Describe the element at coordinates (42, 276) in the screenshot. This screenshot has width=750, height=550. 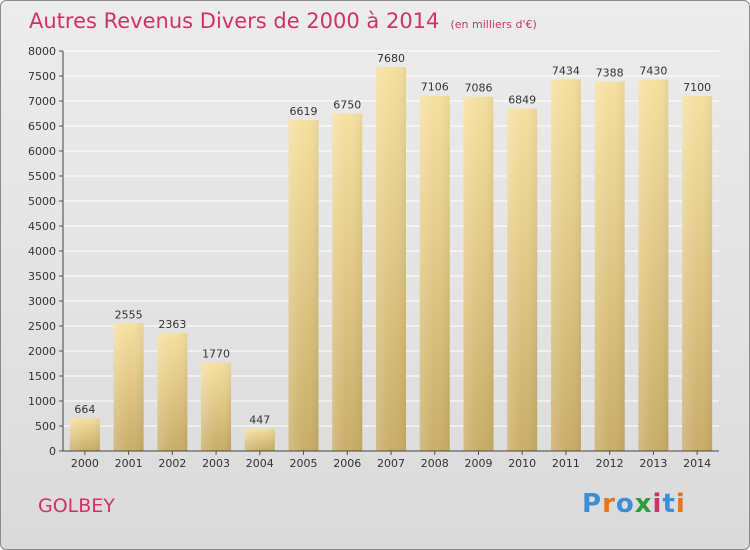
I see `y-tick-label: 3500` at that location.